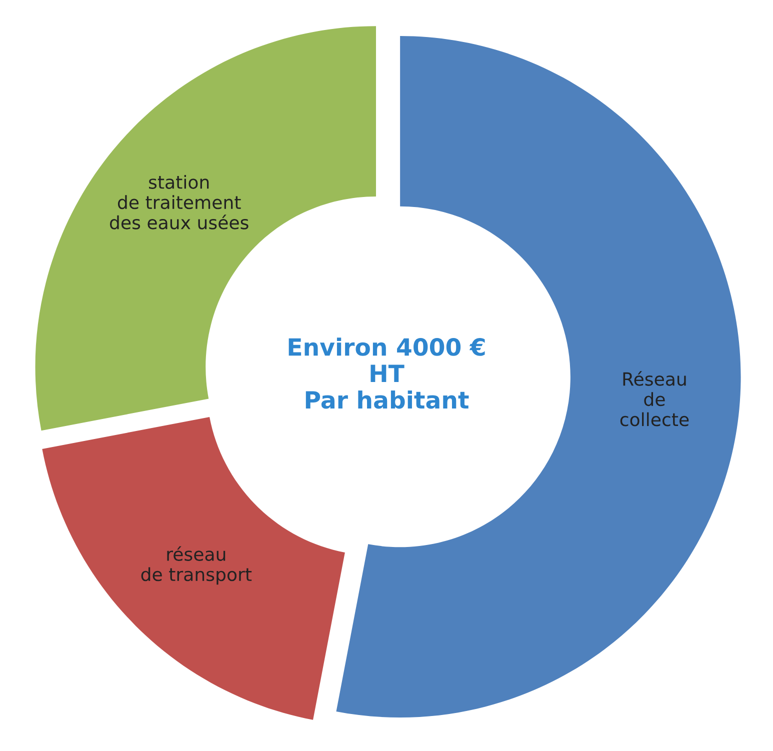 The height and width of the screenshot is (751, 773). What do you see at coordinates (179, 202) in the screenshot?
I see `slice-label: station de traitement des eaux usées` at bounding box center [179, 202].